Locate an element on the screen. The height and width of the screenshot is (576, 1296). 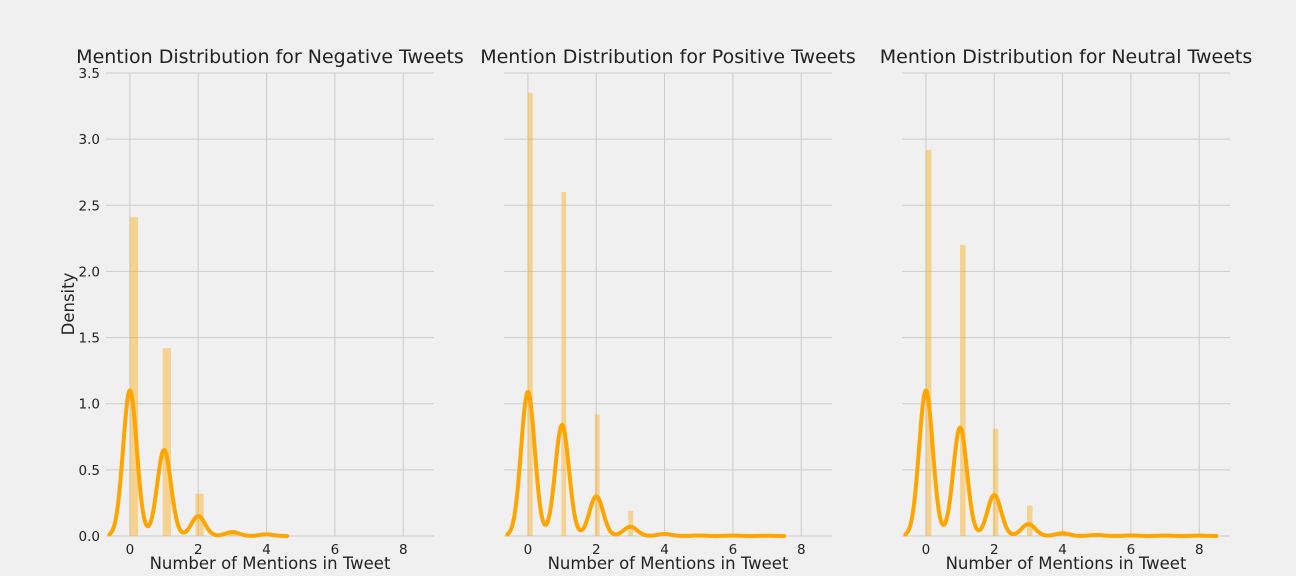
y-tick-label: 0.5 is located at coordinates (89, 471).